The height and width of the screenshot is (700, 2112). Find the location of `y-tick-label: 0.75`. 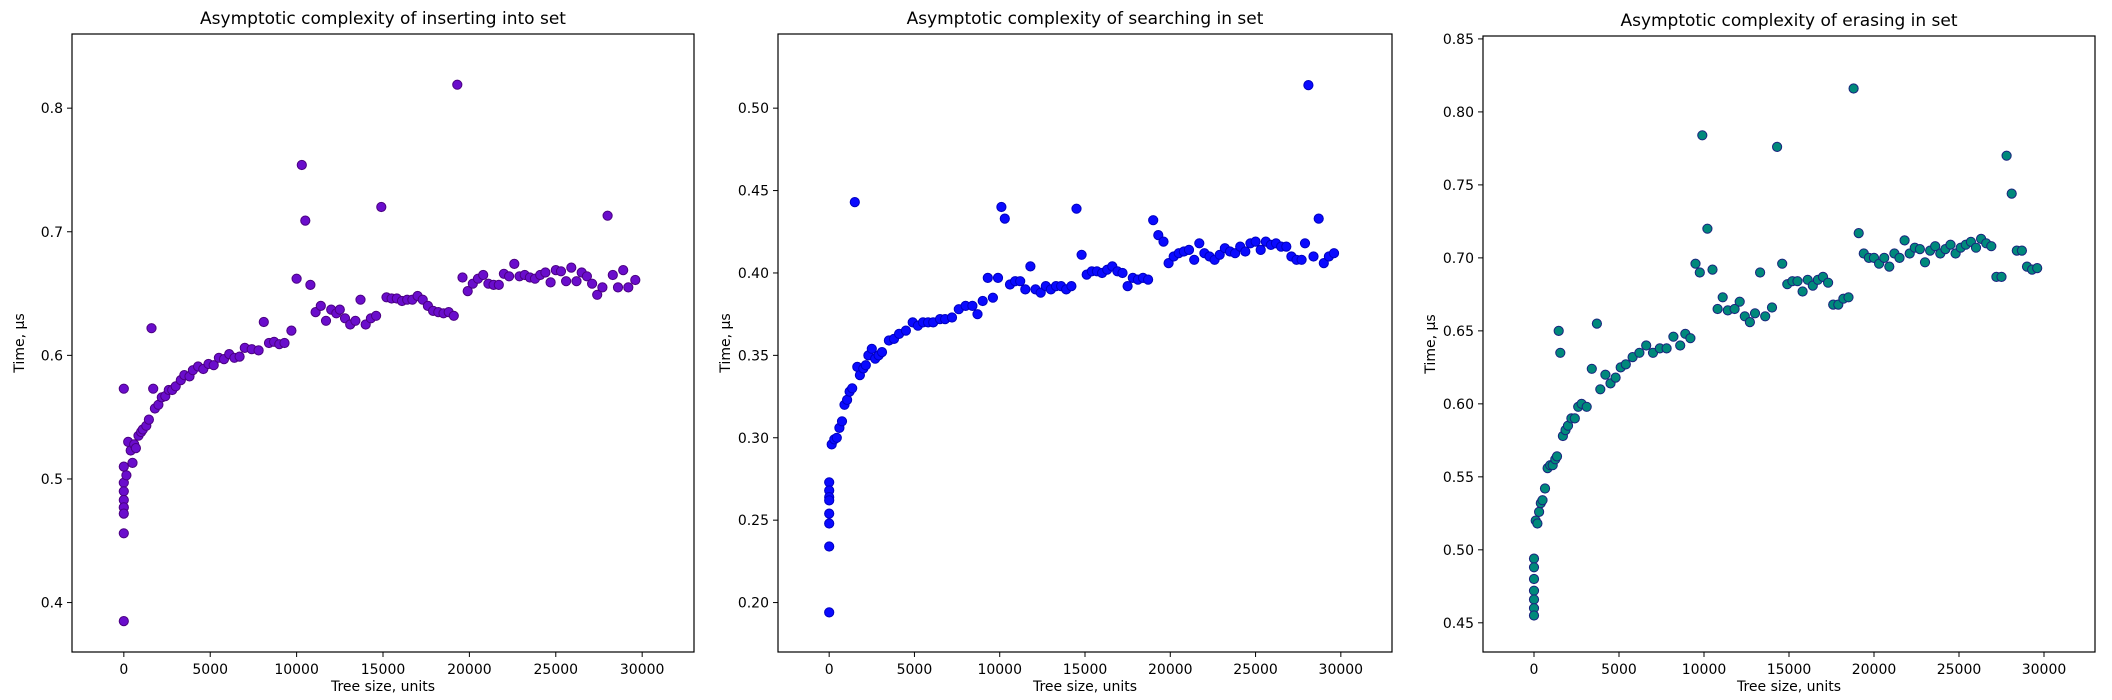

y-tick-label: 0.75 is located at coordinates (1458, 186).